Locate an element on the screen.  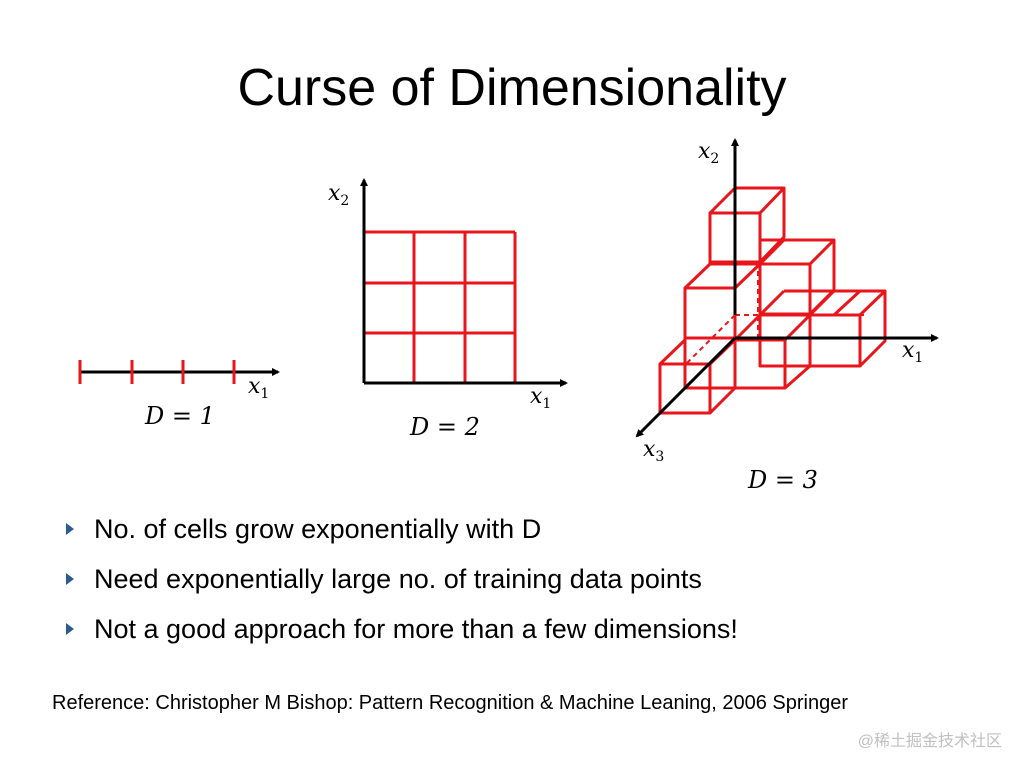
d3-x2-sub: 2 is located at coordinates (714, 159).